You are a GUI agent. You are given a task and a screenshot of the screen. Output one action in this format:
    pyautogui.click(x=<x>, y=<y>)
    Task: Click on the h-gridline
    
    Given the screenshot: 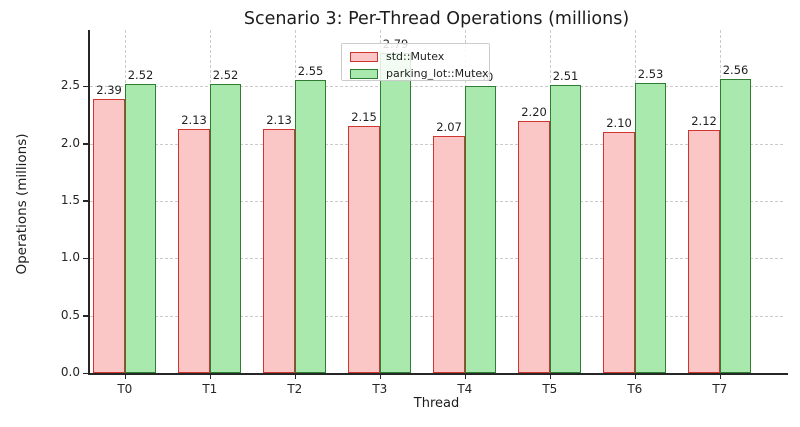 What is the action you would take?
    pyautogui.click(x=436, y=87)
    